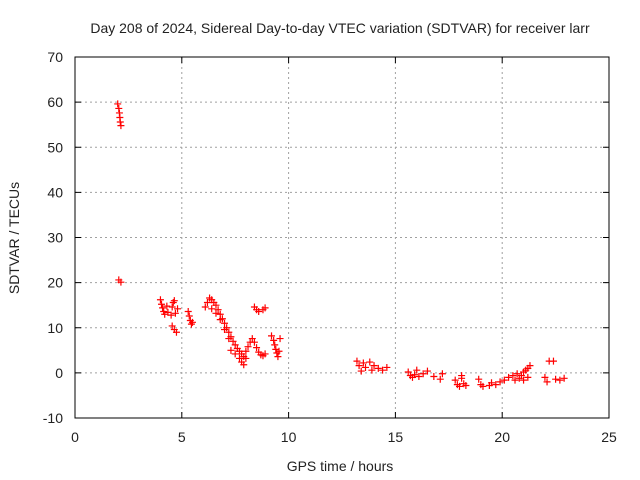 The image size is (640, 480). I want to click on x-tick-label: 5, so click(182, 437).